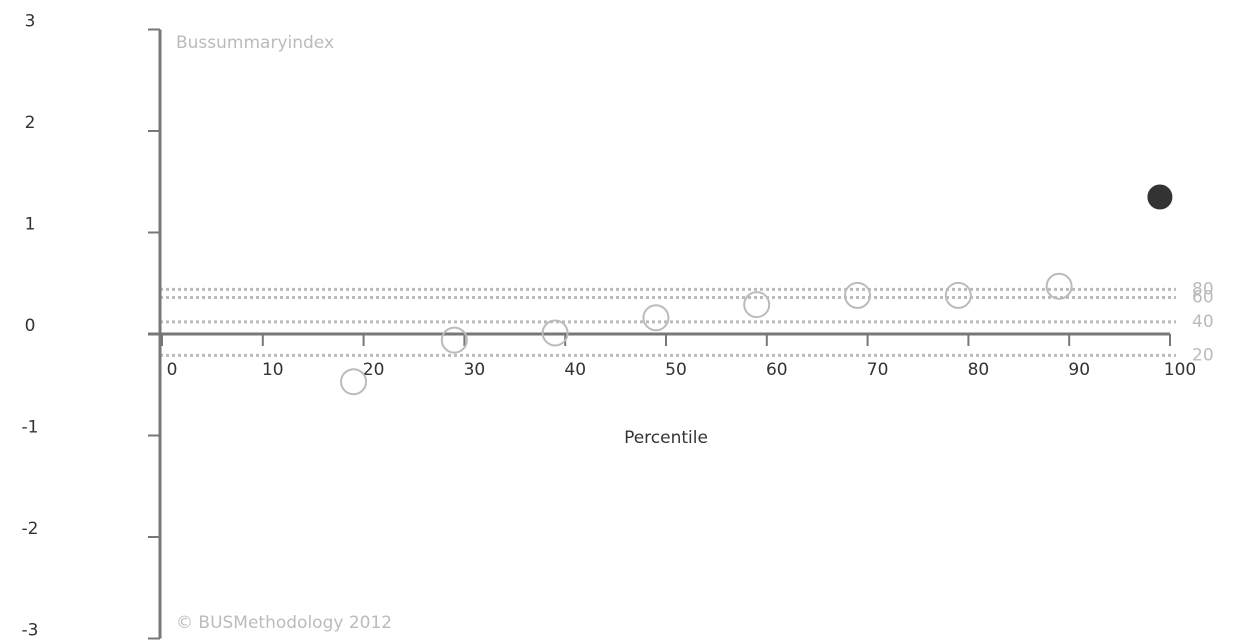  I want to click on y-tick-label: 3, so click(30, 22).